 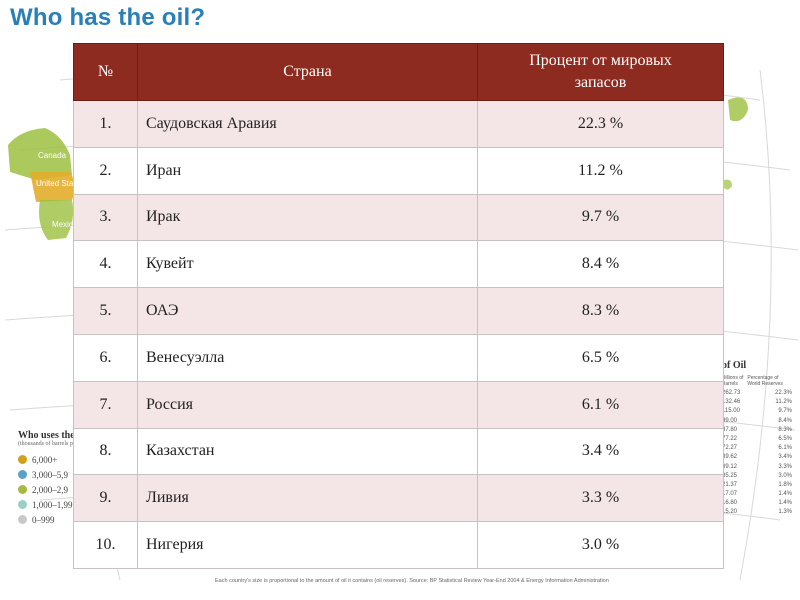 I want to click on row-number: 5., so click(x=105, y=311).